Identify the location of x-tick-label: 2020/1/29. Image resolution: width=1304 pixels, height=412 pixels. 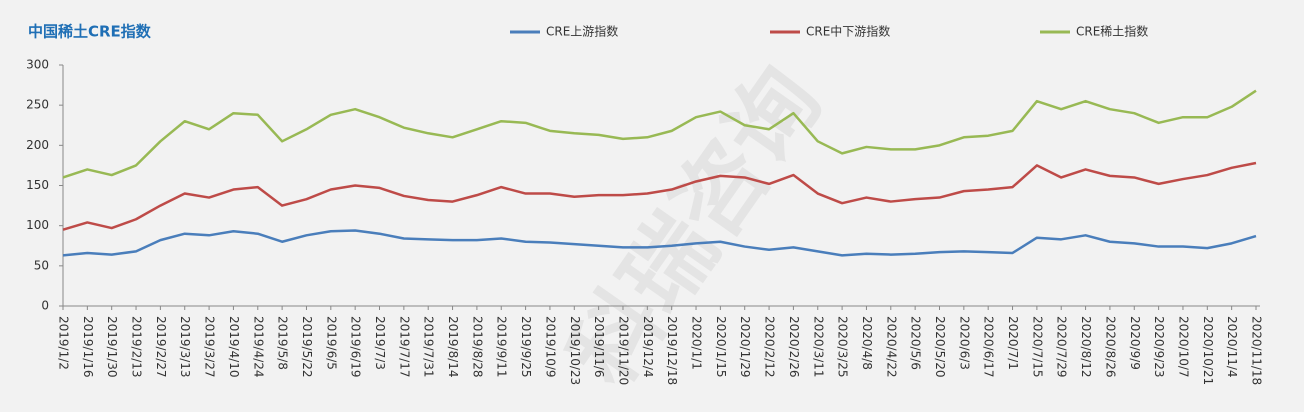
(745, 347).